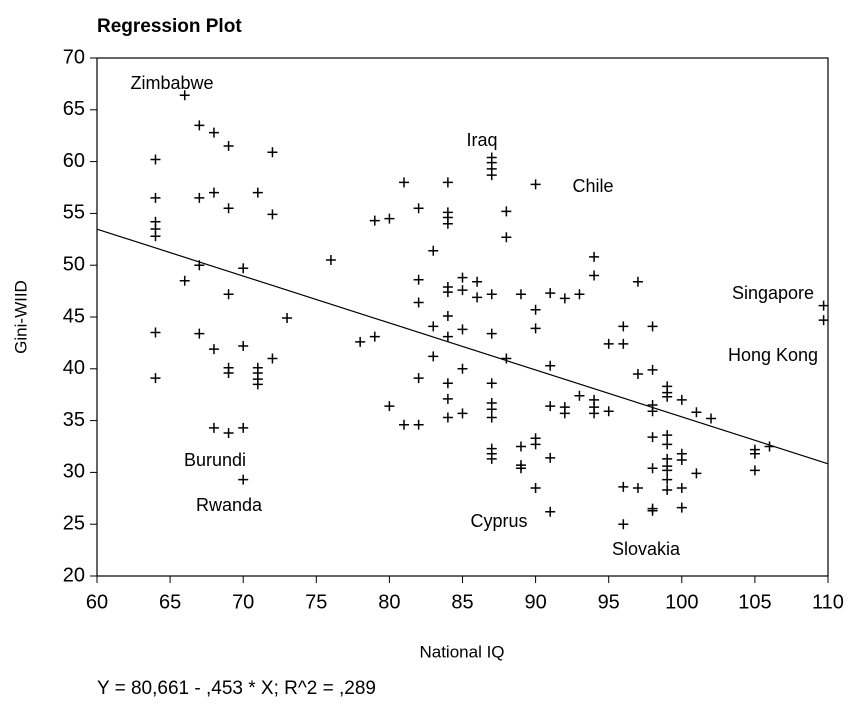  What do you see at coordinates (535, 602) in the screenshot?
I see `x-tick-label: 90` at bounding box center [535, 602].